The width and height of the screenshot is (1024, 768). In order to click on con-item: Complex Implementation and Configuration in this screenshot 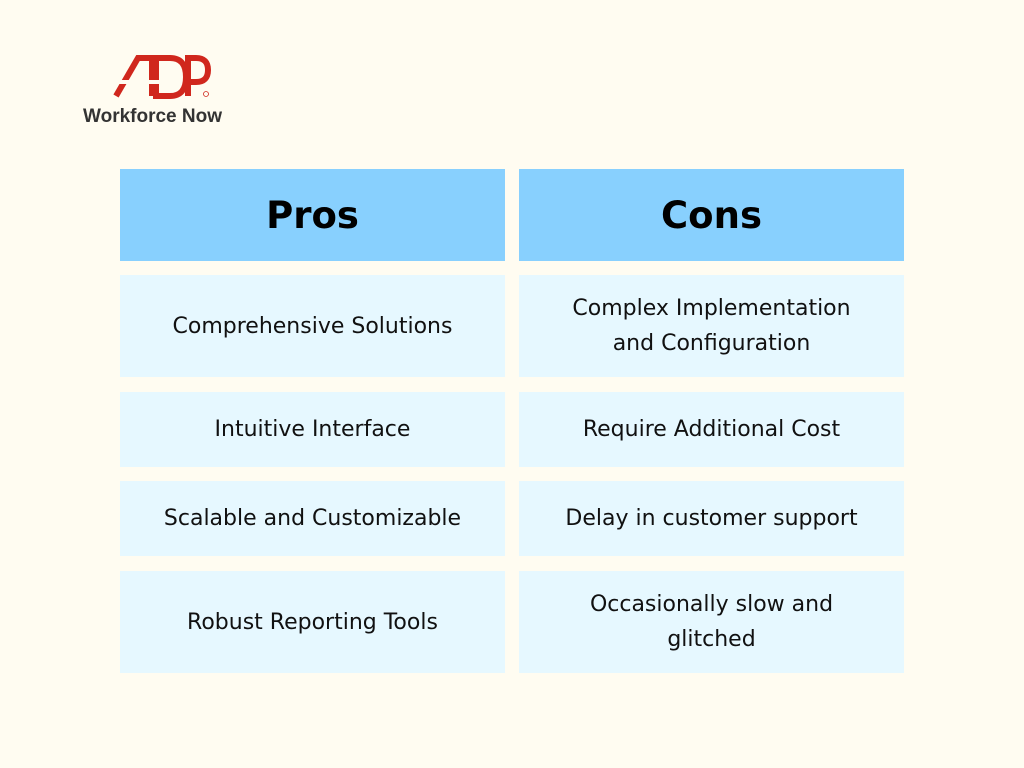, I will do `click(711, 326)`.